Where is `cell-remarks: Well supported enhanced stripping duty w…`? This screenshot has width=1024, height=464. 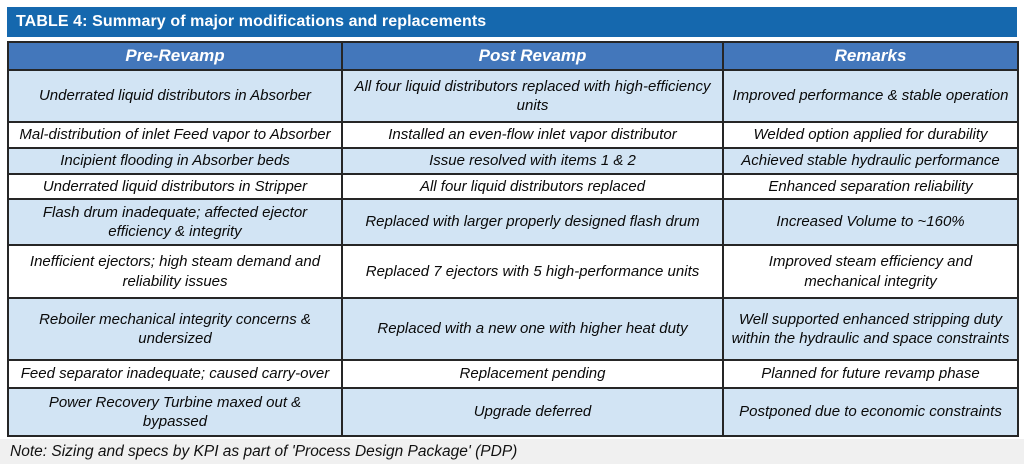
cell-remarks: Well supported enhanced stripping duty w… is located at coordinates (870, 329).